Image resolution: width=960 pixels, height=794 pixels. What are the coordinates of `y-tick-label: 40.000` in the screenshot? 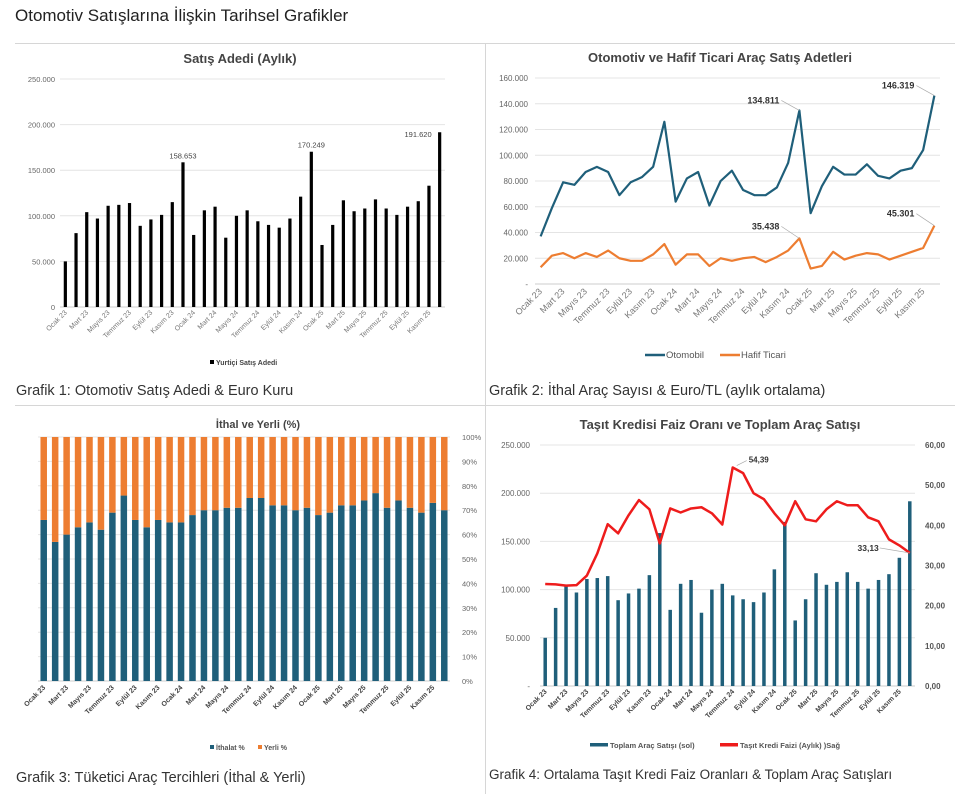 It's located at (516, 233).